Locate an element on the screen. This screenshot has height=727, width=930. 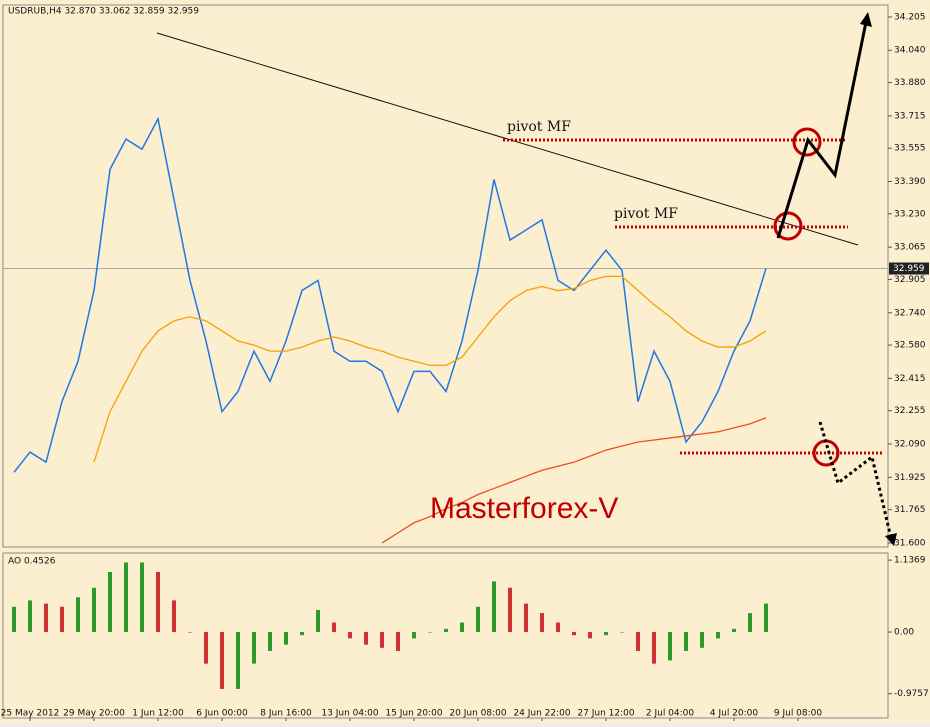
x-tick-label: 20 Jun 08:00 is located at coordinates (477, 714).